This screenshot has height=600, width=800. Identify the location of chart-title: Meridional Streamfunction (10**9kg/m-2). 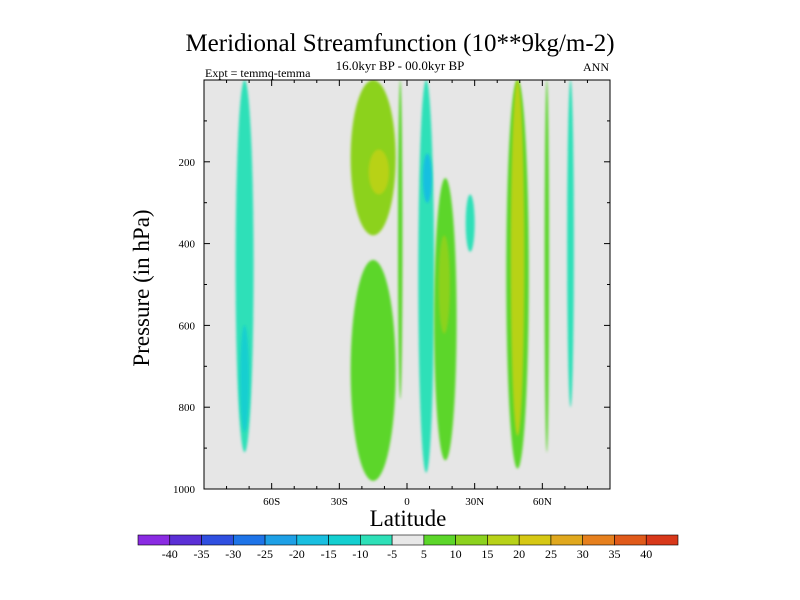
(400, 43).